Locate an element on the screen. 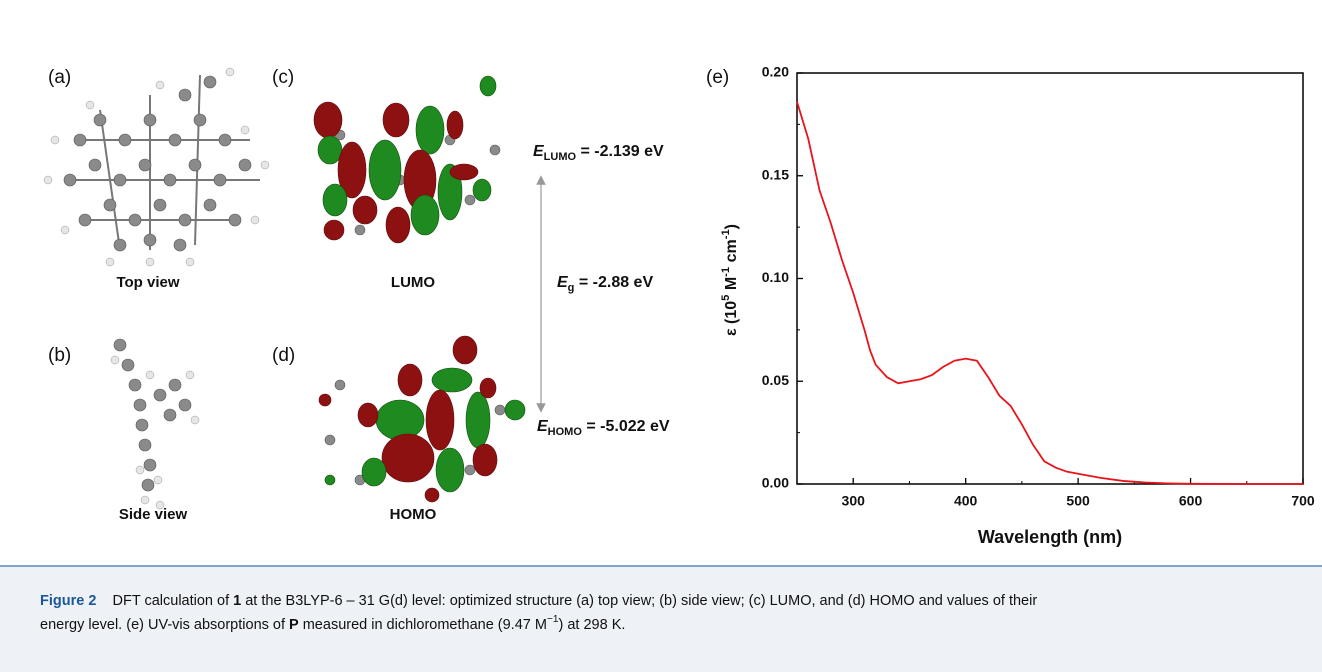 Image resolution: width=1322 pixels, height=672 pixels. panel-label: (e) is located at coordinates (717, 77).